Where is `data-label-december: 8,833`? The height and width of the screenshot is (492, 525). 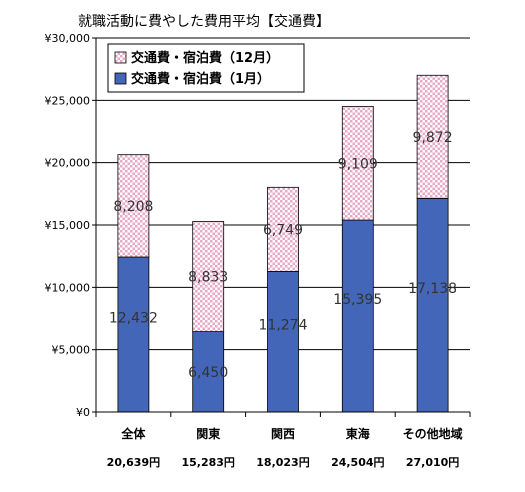
data-label-december: 8,833 is located at coordinates (208, 278).